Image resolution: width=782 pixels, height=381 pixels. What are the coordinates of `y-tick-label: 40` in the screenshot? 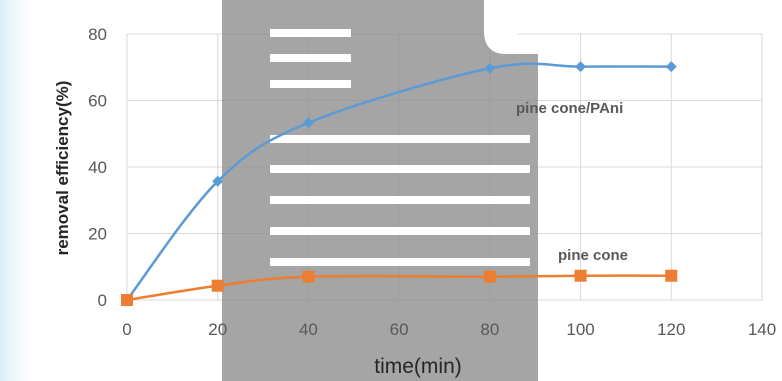 It's located at (97, 167).